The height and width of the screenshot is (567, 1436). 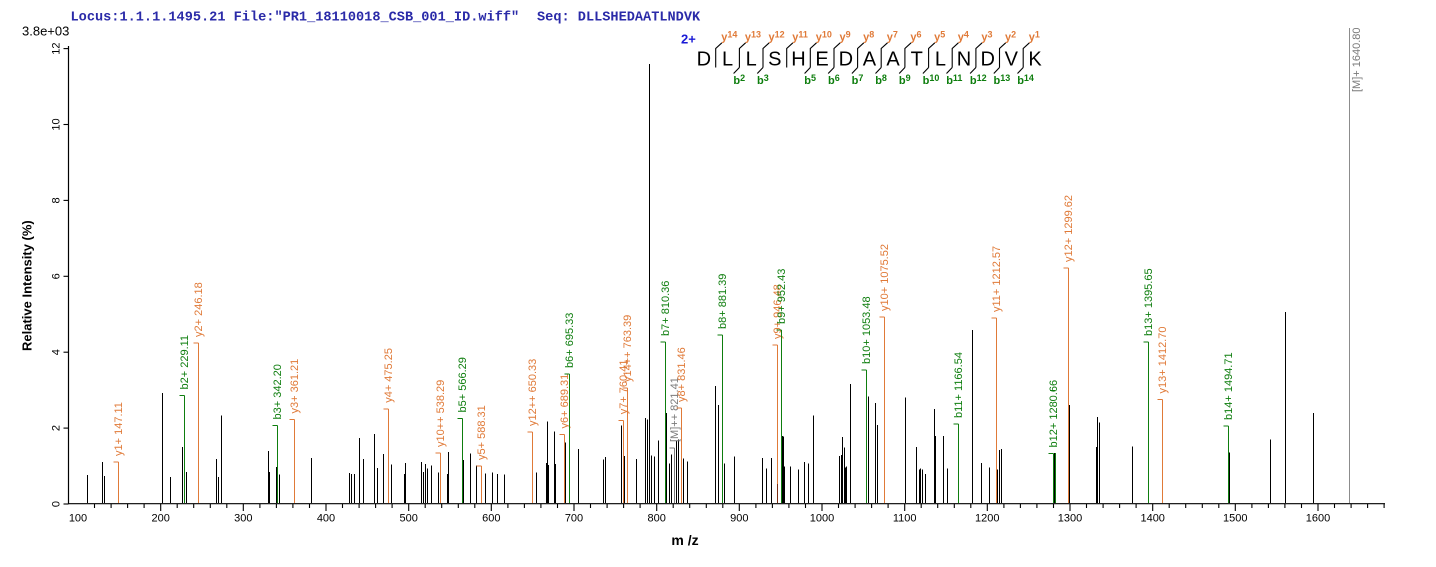 I want to click on svg-text: V, so click(x=1012, y=60).